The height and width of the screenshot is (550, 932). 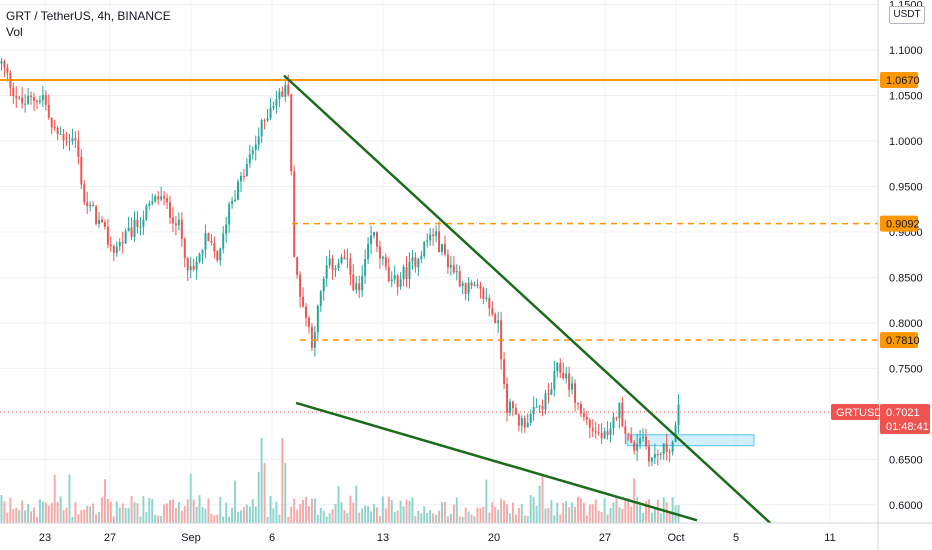 I want to click on time-axis-bg, so click(x=466, y=536).